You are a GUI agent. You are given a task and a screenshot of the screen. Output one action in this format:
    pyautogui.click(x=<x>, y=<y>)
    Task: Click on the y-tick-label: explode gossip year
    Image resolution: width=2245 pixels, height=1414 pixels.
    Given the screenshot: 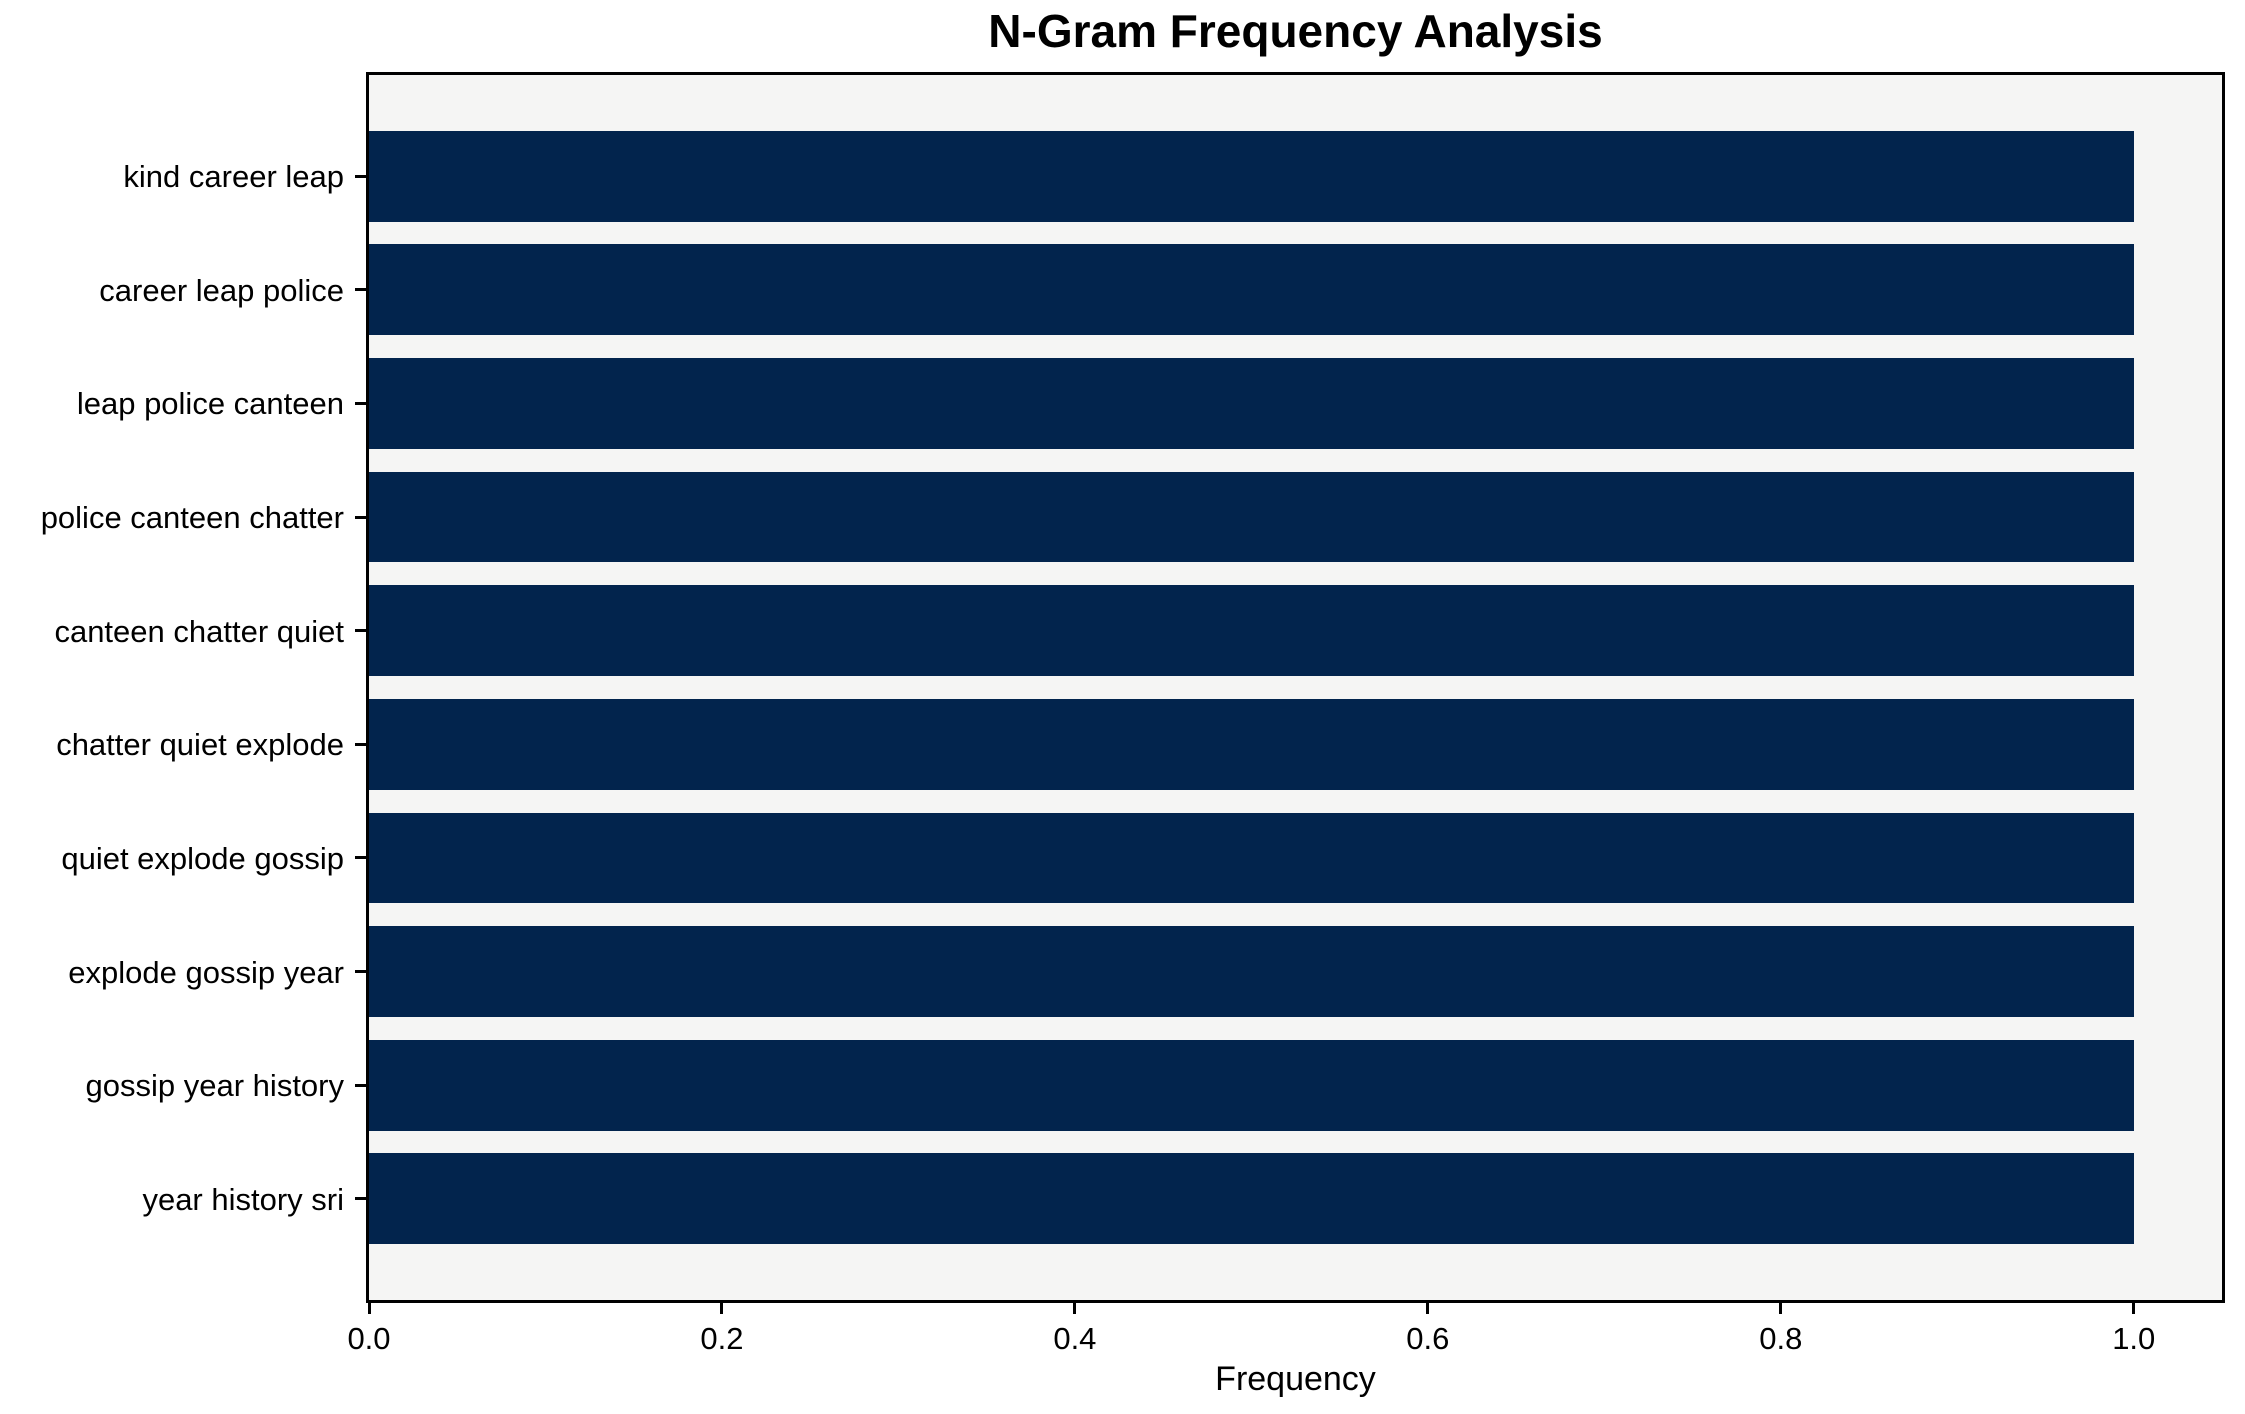 What is the action you would take?
    pyautogui.click(x=206, y=972)
    